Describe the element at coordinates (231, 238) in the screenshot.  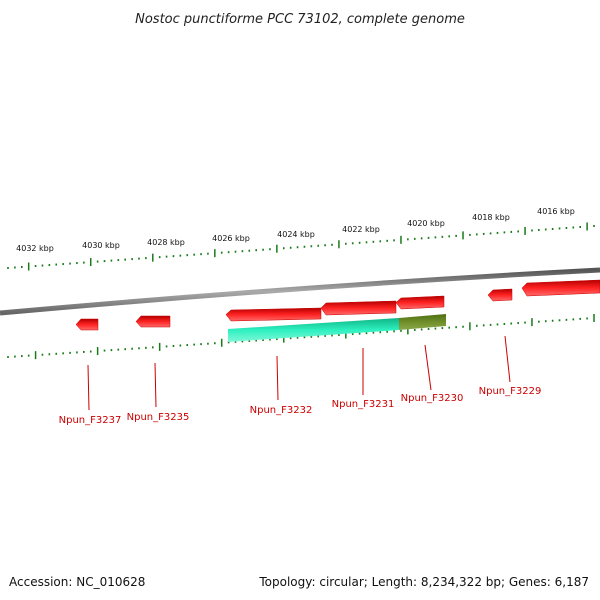
I see `position-label: 4026 kbp` at that location.